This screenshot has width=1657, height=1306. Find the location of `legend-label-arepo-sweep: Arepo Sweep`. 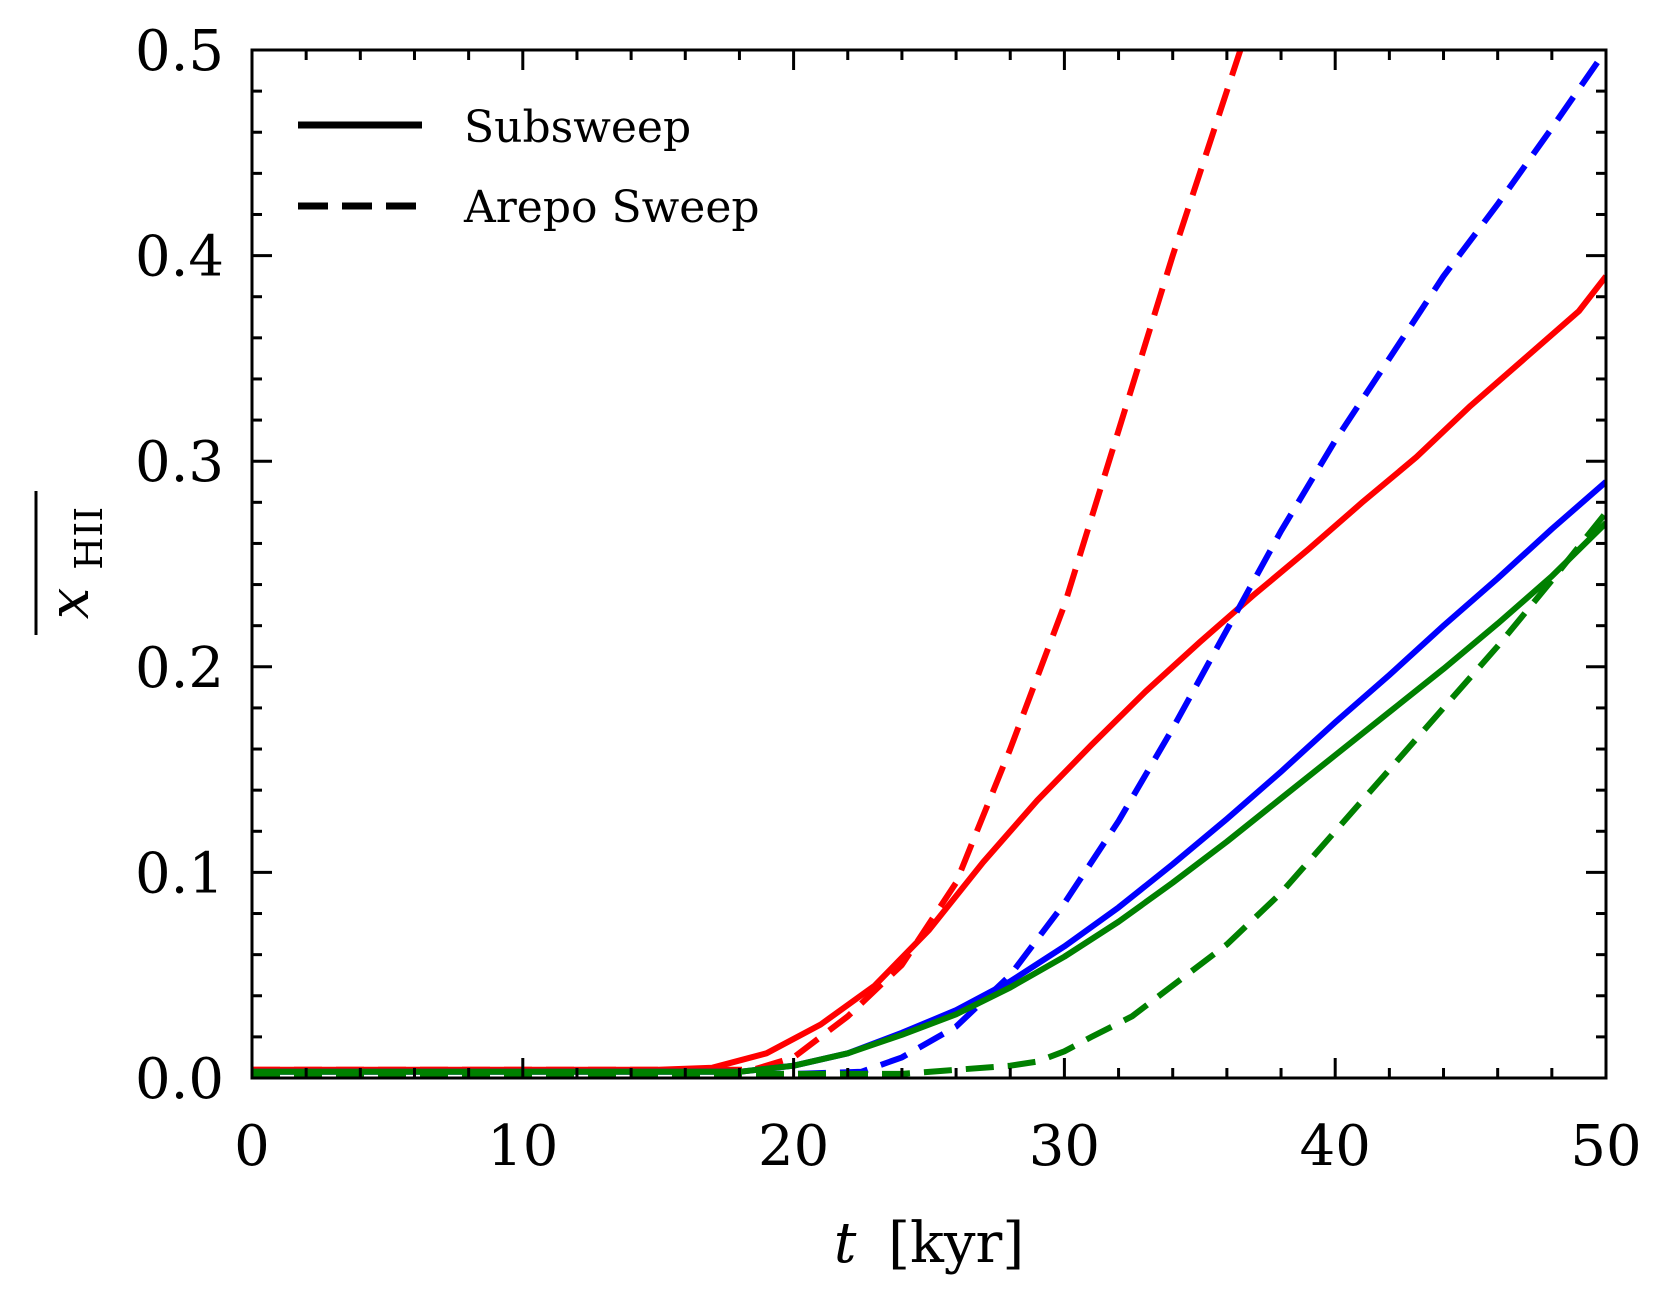

legend-label-arepo-sweep: Arepo Sweep is located at coordinates (611, 207).